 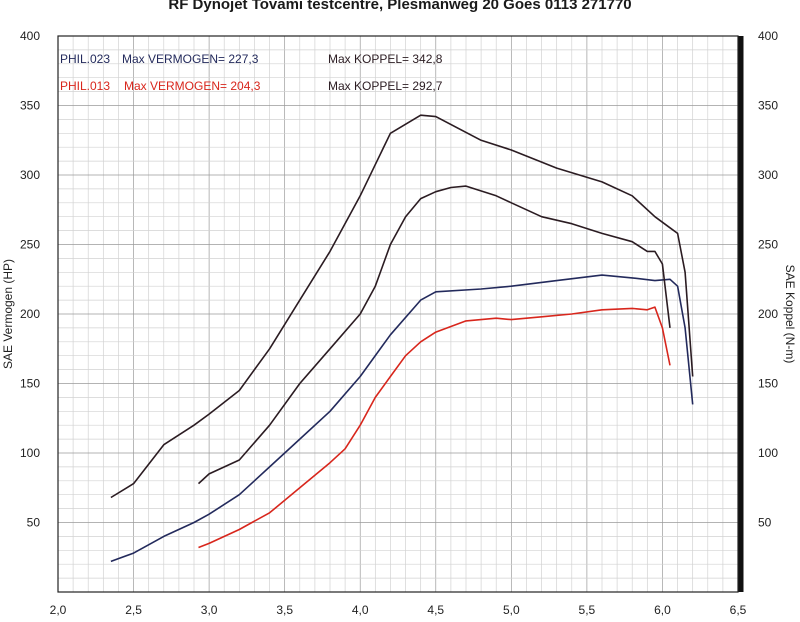 I want to click on y-axis-label-left: SAE Vermogen (HP), so click(x=8, y=314).